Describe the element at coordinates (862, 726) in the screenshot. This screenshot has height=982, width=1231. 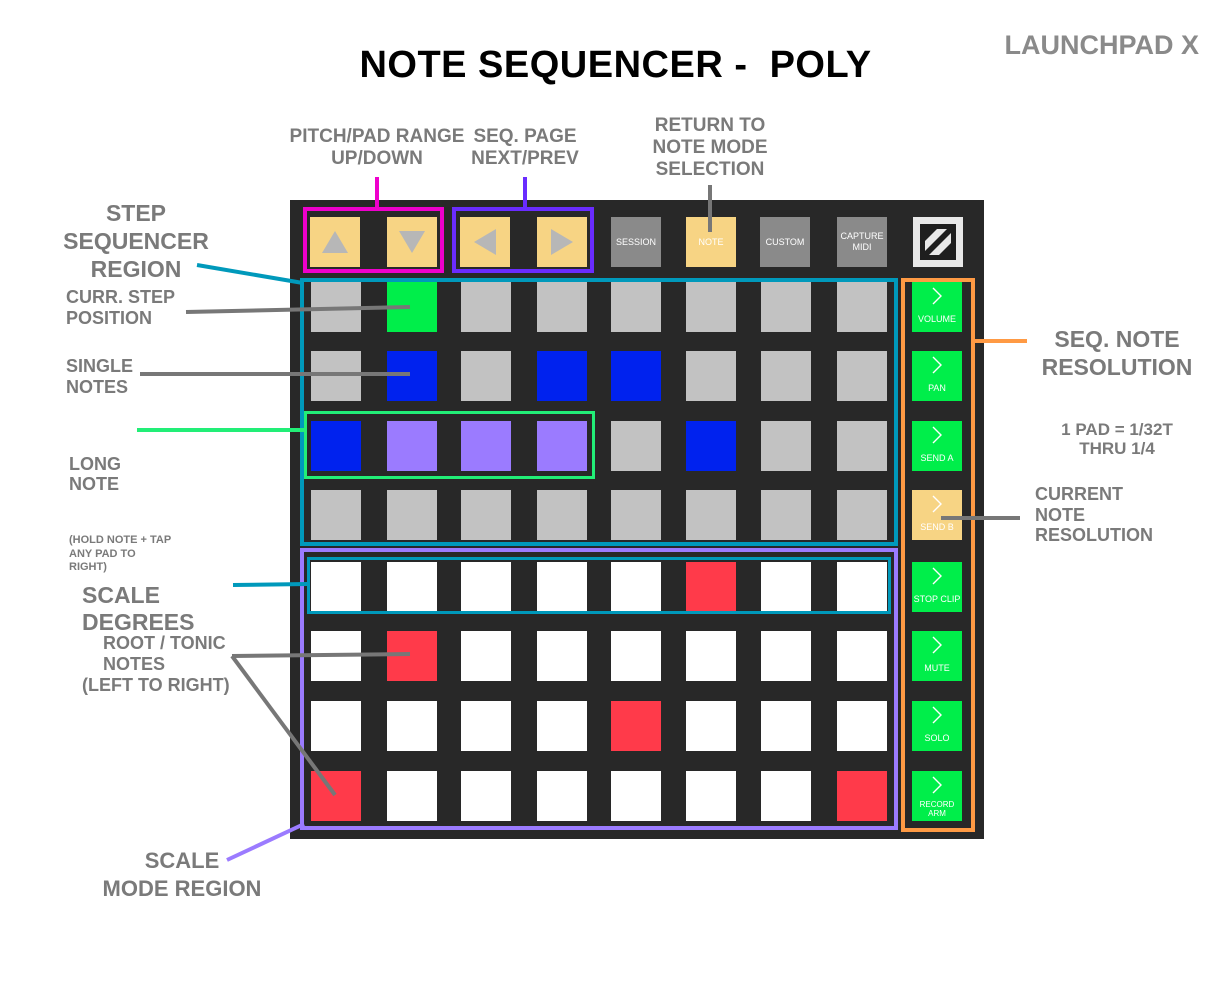
I see `pad-r7-c8` at that location.